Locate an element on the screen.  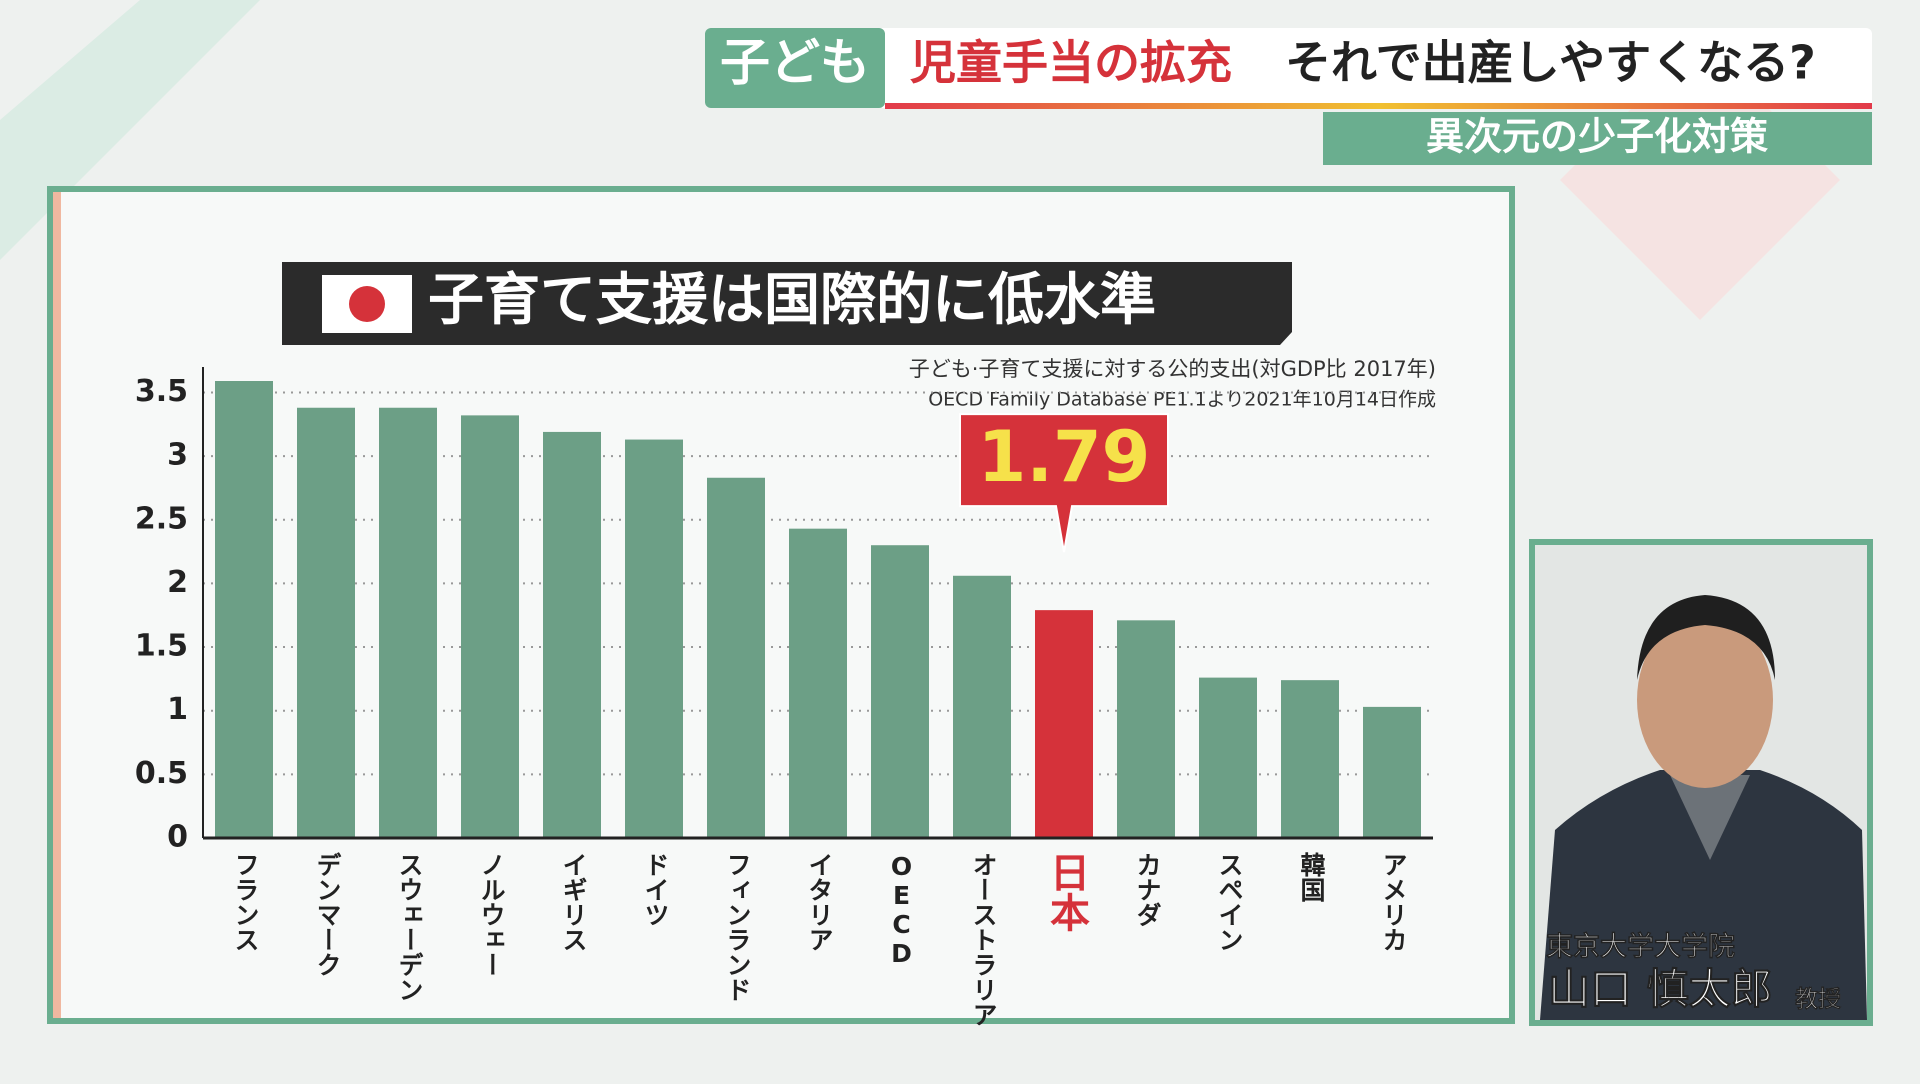
x-tick-label: スペイン is located at coordinates (1229, 902).